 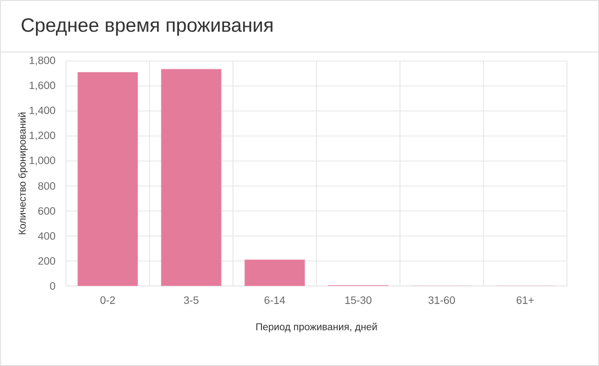 What do you see at coordinates (525, 300) in the screenshot?
I see `x-tick-label: 61+` at bounding box center [525, 300].